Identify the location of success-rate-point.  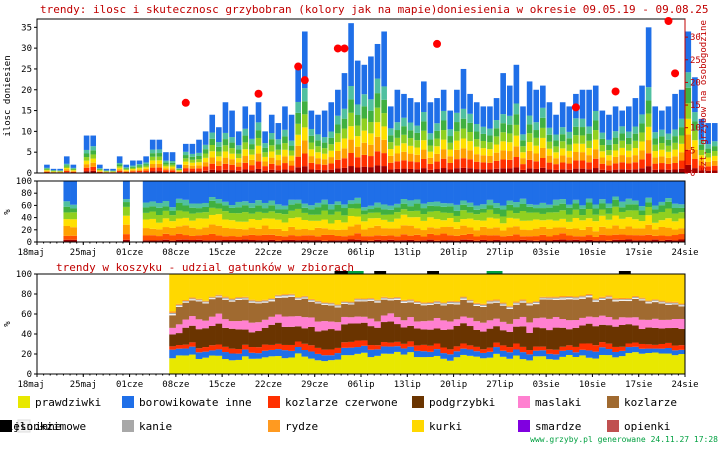
(437, 43).